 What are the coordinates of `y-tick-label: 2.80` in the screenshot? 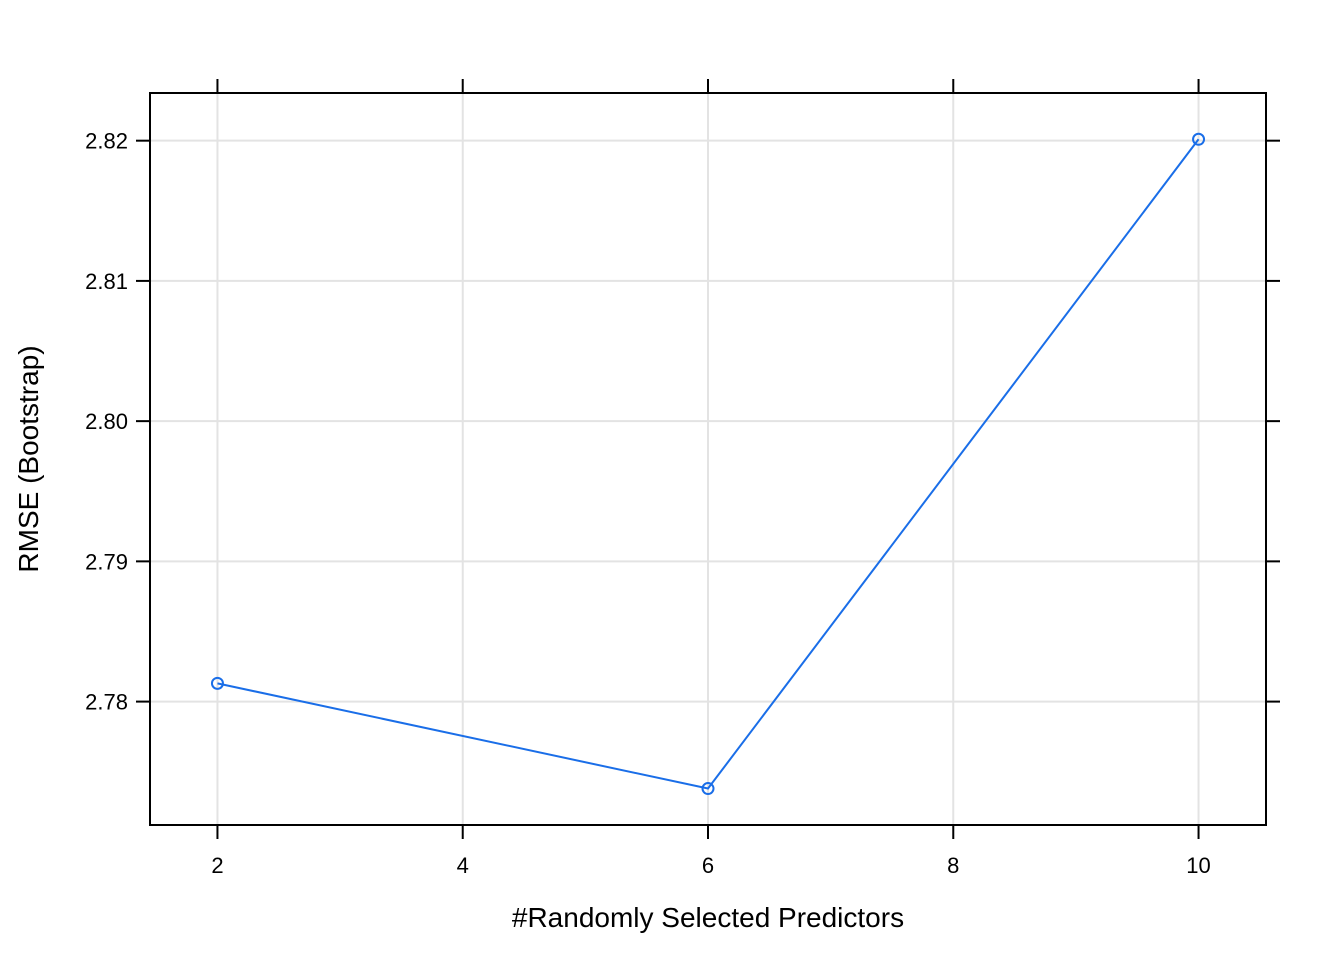 It's located at (106, 421).